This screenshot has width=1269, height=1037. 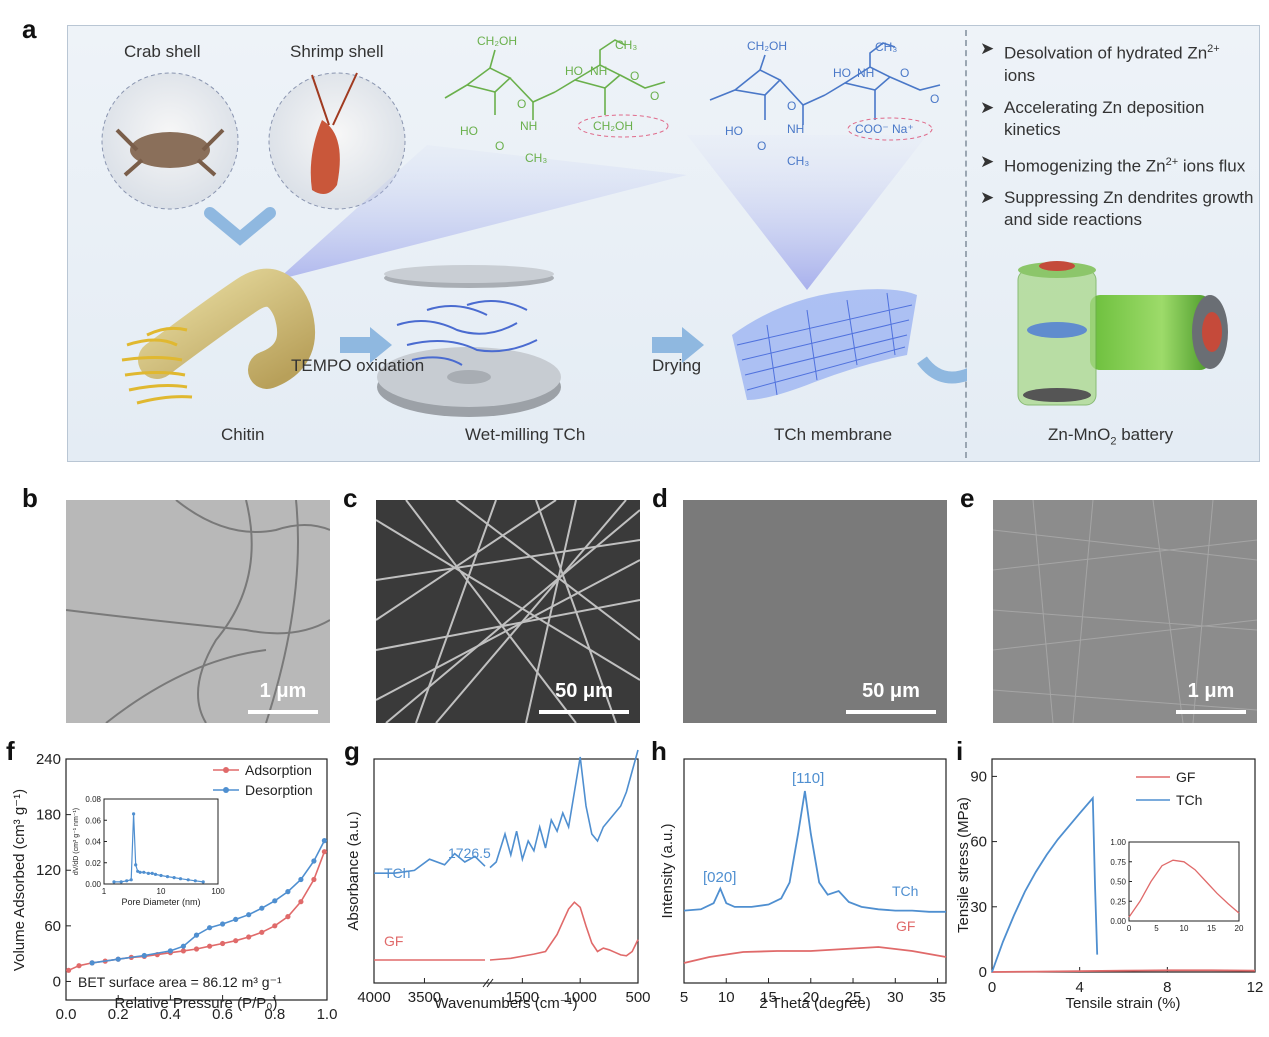 I want to click on chem-label: NH, so click(x=598, y=71).